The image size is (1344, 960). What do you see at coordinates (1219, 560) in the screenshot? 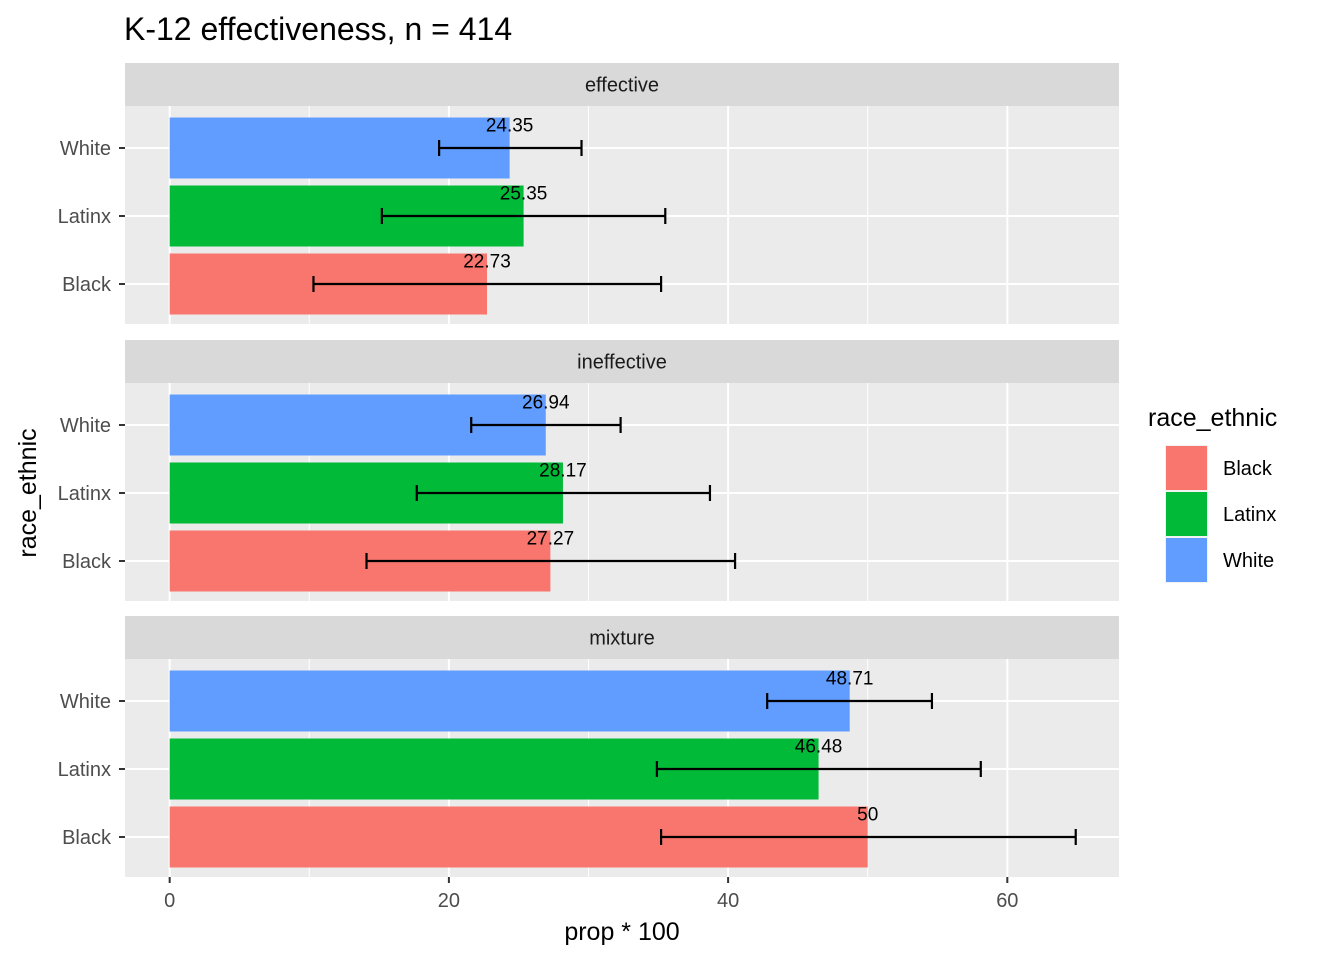
I see `legend-item-white: White` at bounding box center [1219, 560].